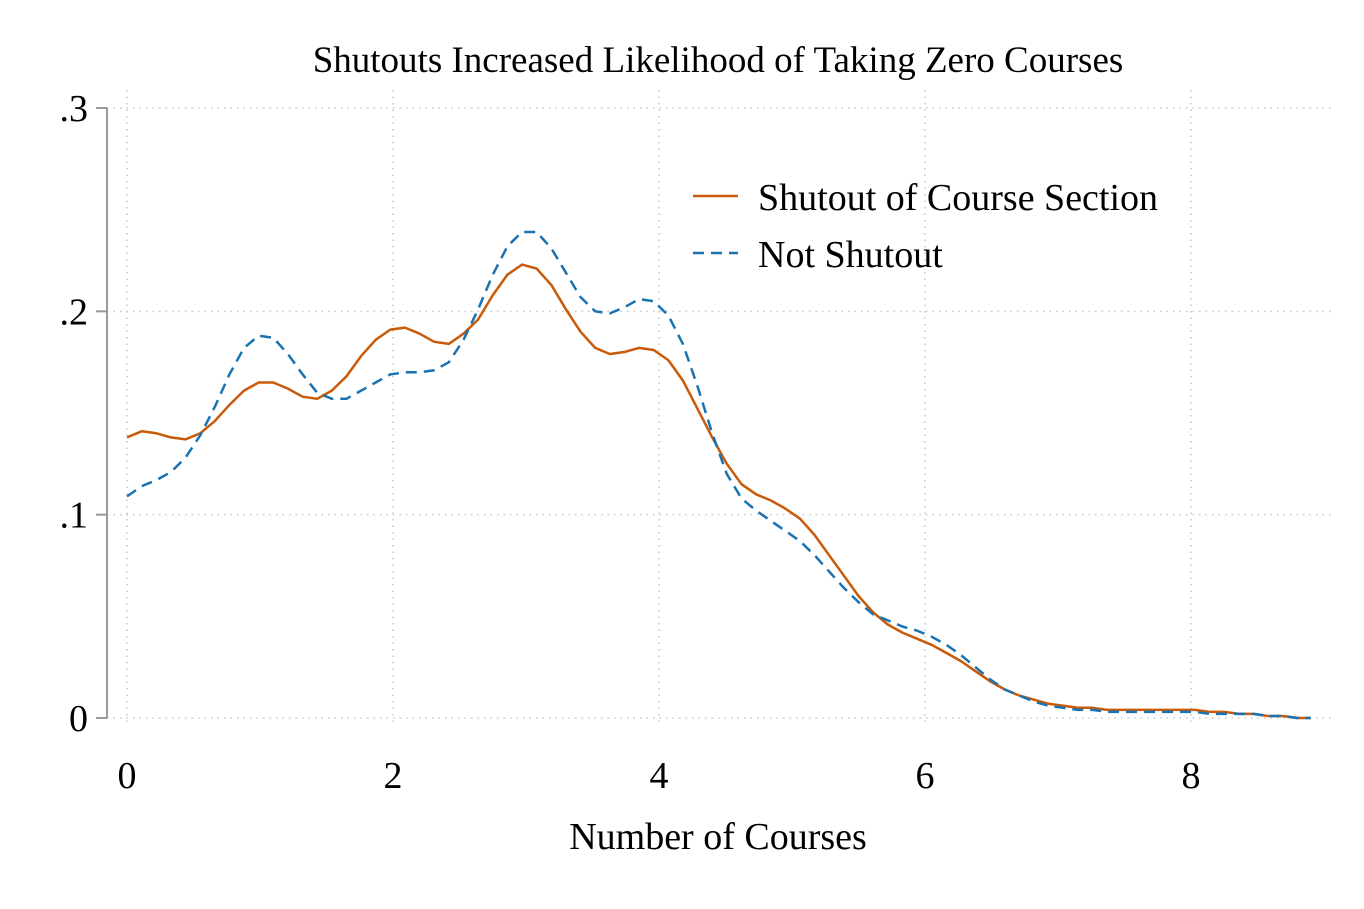  Describe the element at coordinates (74, 516) in the screenshot. I see `y-tick-label: .1` at that location.